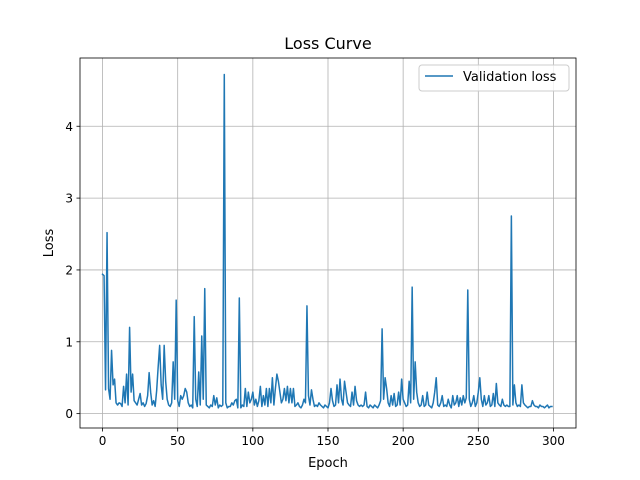 This screenshot has height=480, width=640. What do you see at coordinates (328, 441) in the screenshot?
I see `x-tick-label: 150` at bounding box center [328, 441].